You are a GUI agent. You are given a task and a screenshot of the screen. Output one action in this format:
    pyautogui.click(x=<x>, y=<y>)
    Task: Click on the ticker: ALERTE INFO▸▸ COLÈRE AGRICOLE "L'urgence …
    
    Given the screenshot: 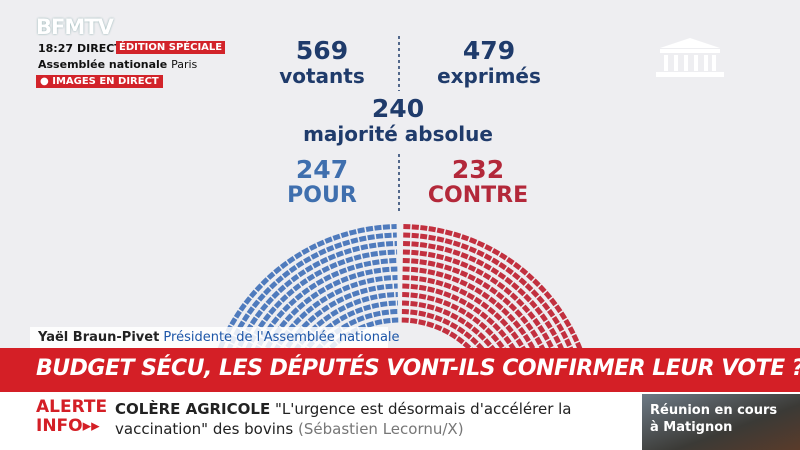 What is the action you would take?
    pyautogui.click(x=400, y=421)
    